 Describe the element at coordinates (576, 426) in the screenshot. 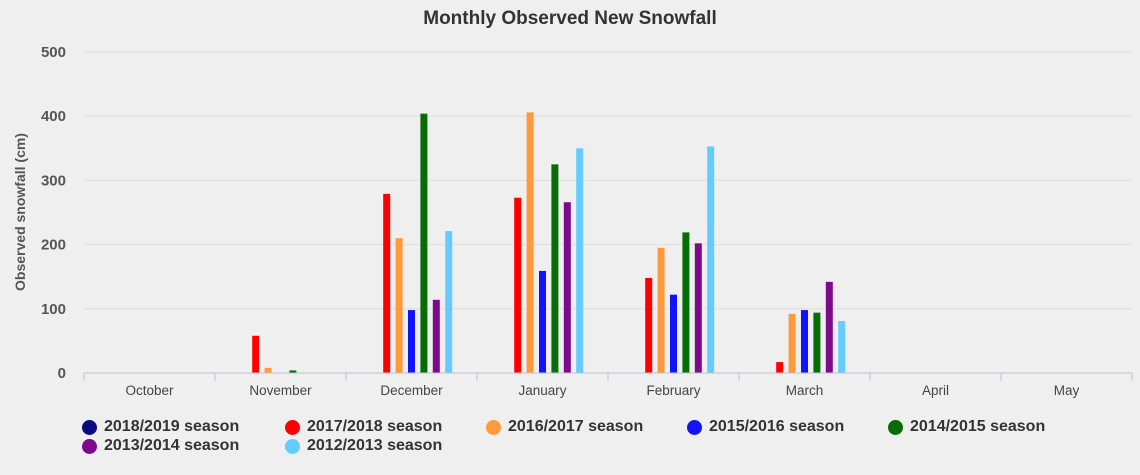

I see `legend-label: 2016/2017 season` at that location.